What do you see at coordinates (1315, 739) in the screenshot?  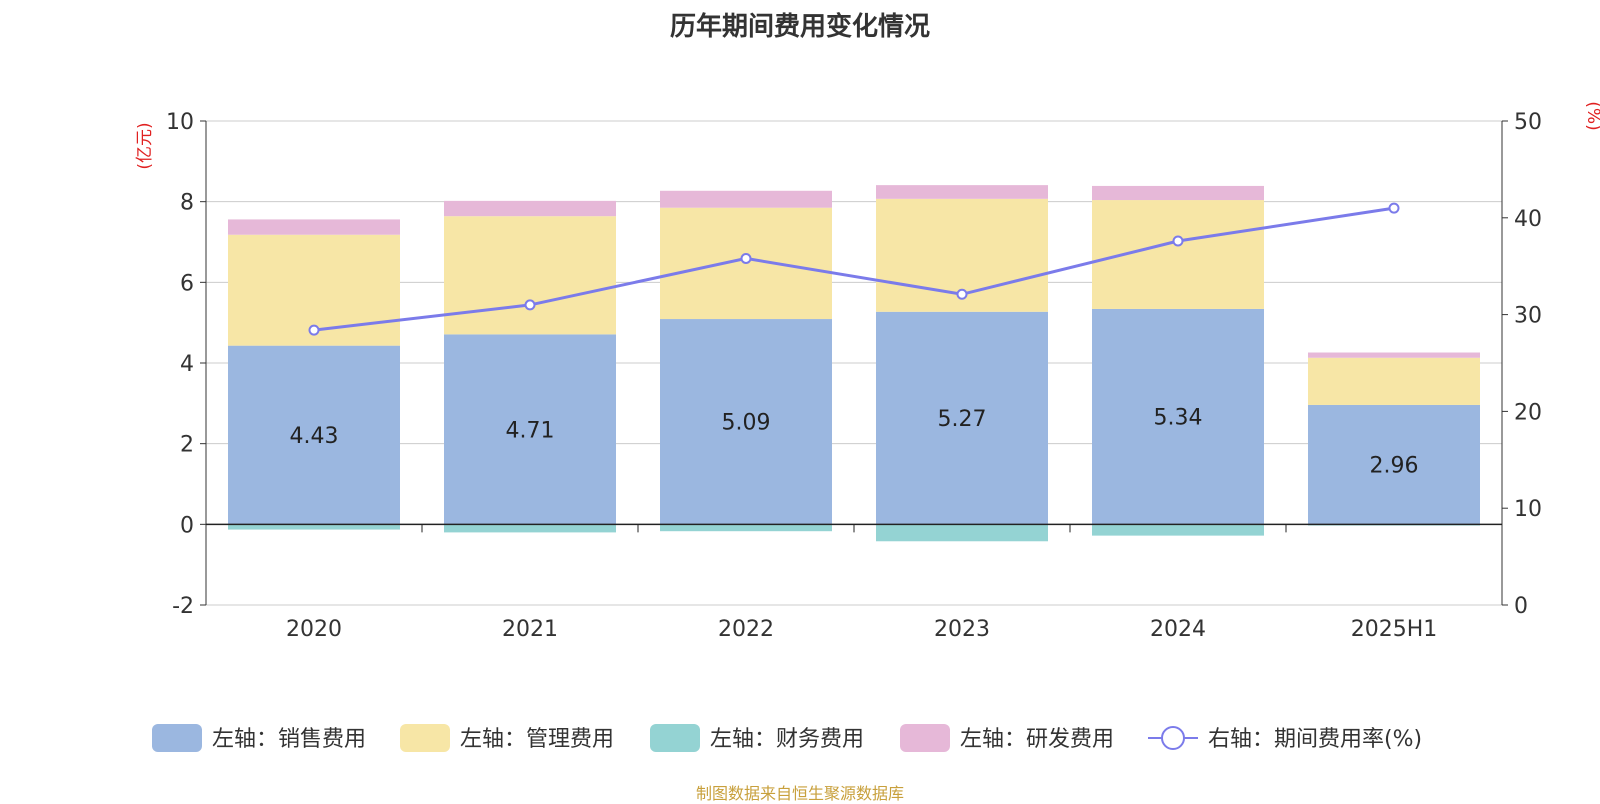 I see `legend-label-rate: 右轴：期间费用率(%)` at bounding box center [1315, 739].